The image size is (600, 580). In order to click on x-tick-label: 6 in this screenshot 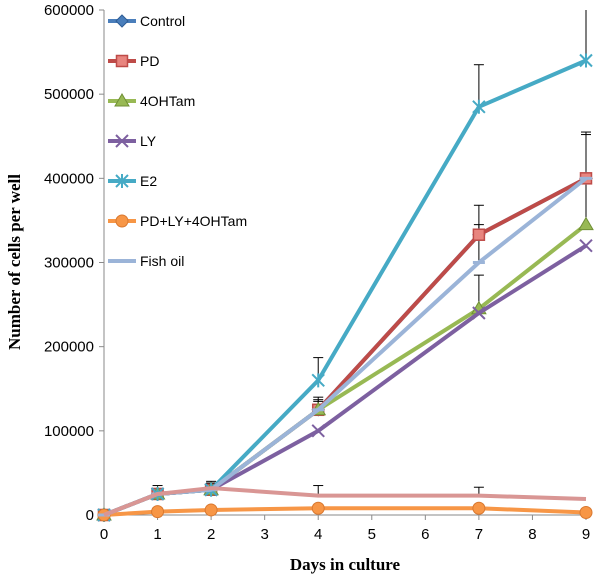, I will do `click(425, 534)`.